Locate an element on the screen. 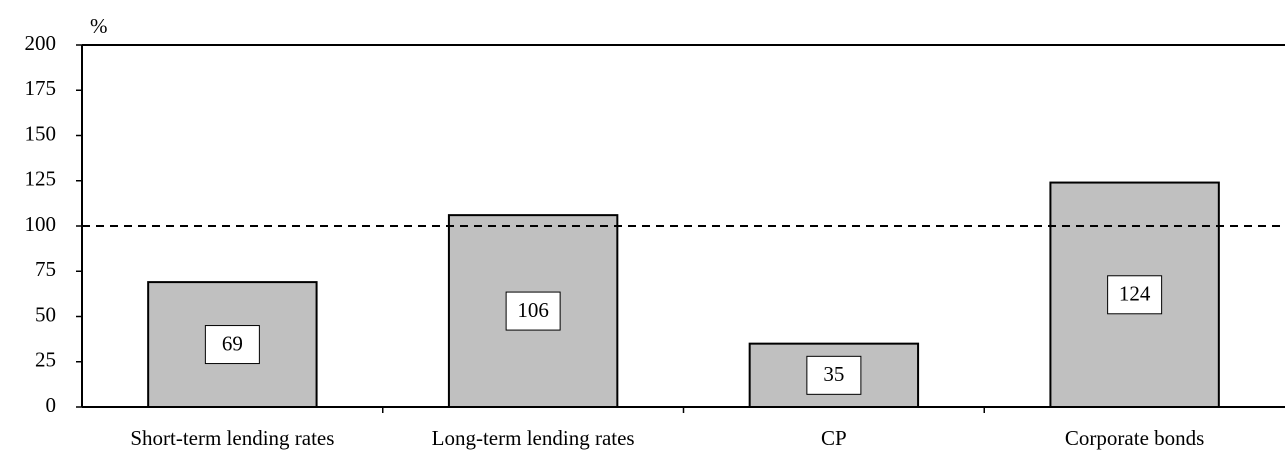 Image resolution: width=1285 pixels, height=457 pixels. y-tick-label: 175 is located at coordinates (41, 88).